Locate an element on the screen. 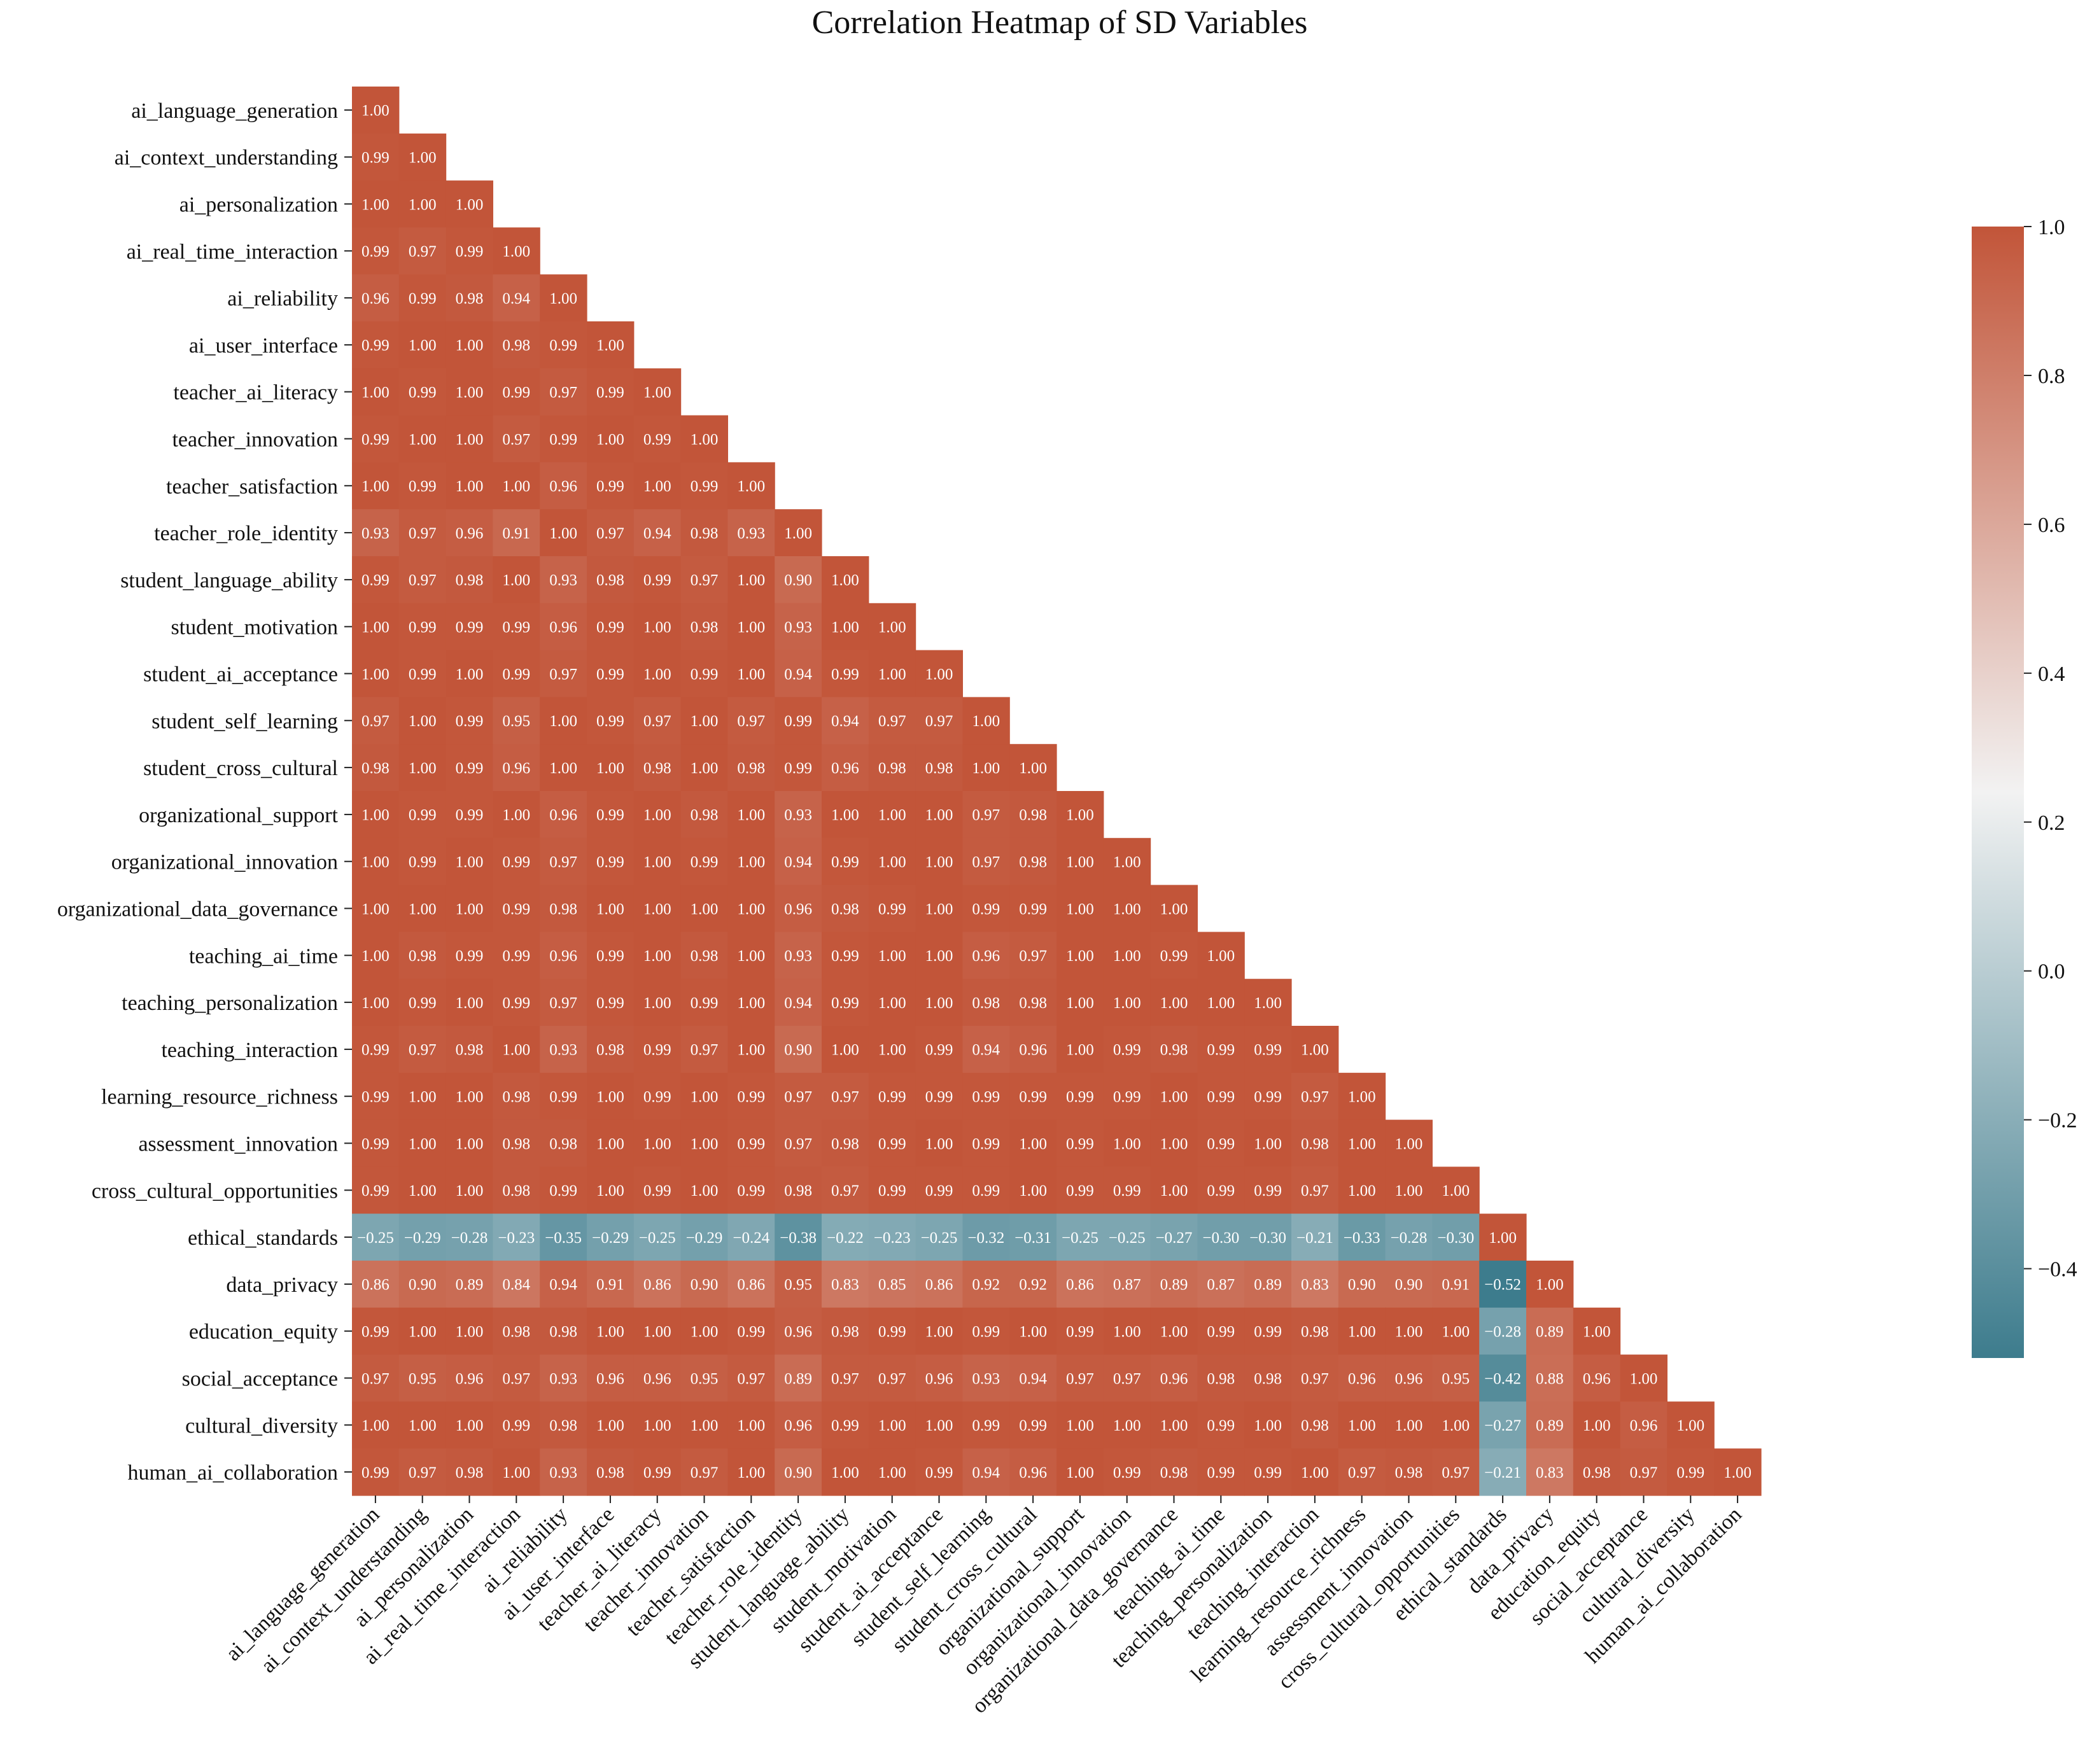  heatmap-cell-value-27-21: 0.96 is located at coordinates (1362, 1378).